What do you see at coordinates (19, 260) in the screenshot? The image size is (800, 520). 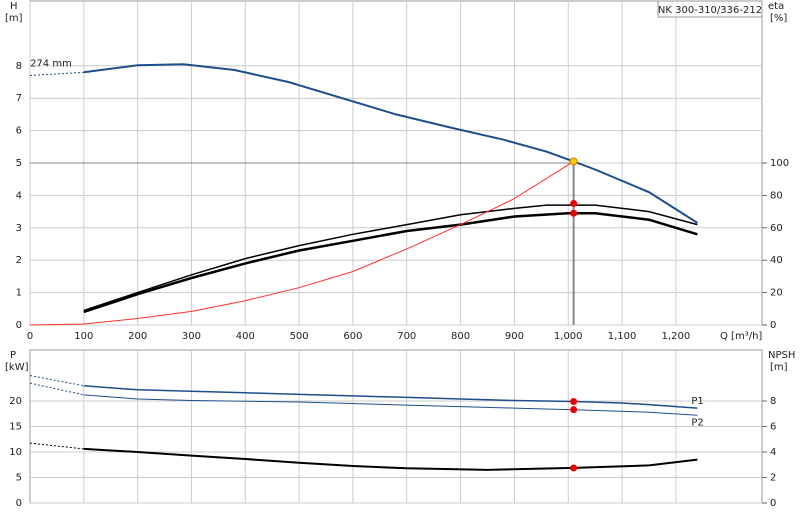 I see `y-tick-label: 2` at bounding box center [19, 260].